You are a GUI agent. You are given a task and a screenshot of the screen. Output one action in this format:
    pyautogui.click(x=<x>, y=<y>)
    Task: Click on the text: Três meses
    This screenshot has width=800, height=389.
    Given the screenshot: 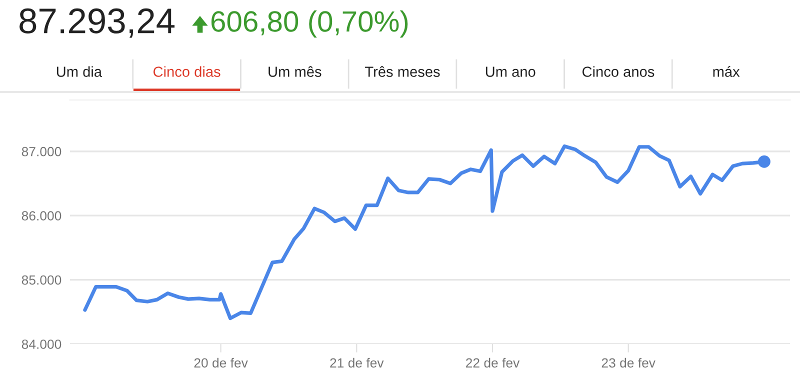 What is the action you would take?
    pyautogui.click(x=402, y=71)
    